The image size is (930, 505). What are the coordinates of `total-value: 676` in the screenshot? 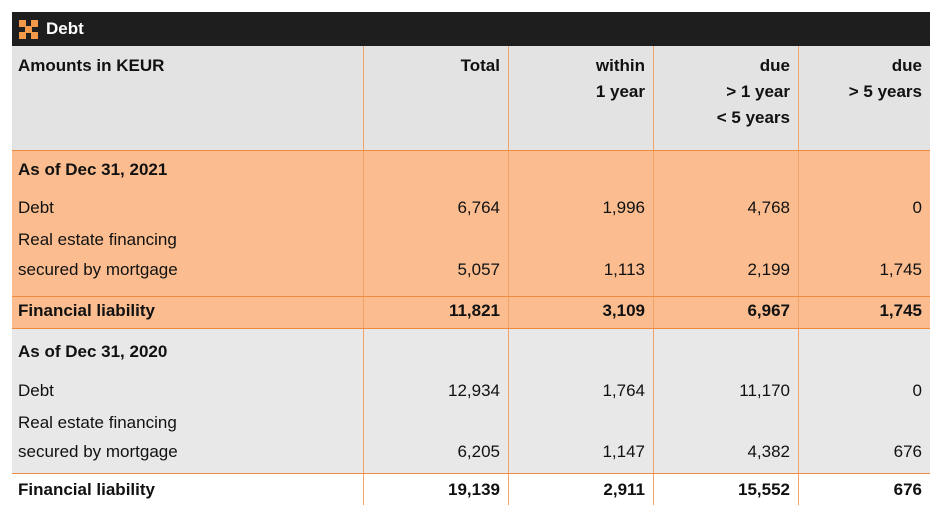 It's located at (907, 489).